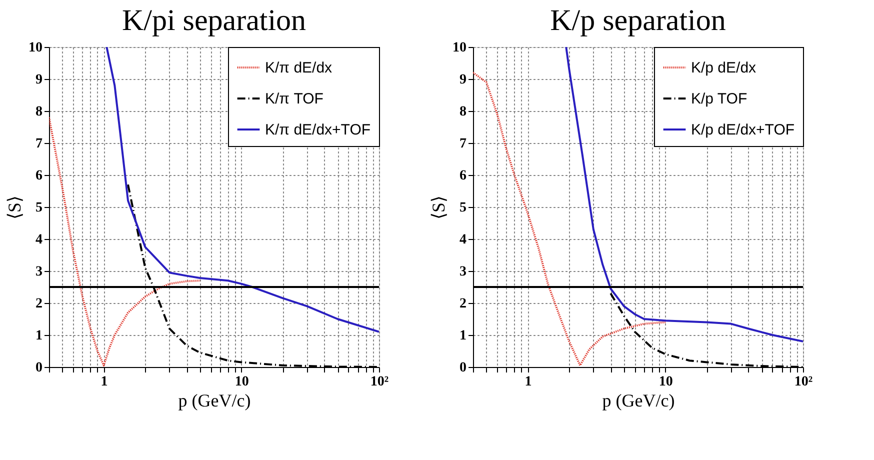 This screenshot has width=874, height=460. Describe the element at coordinates (299, 68) in the screenshot. I see `legend-label: K/π dE/dx` at that location.